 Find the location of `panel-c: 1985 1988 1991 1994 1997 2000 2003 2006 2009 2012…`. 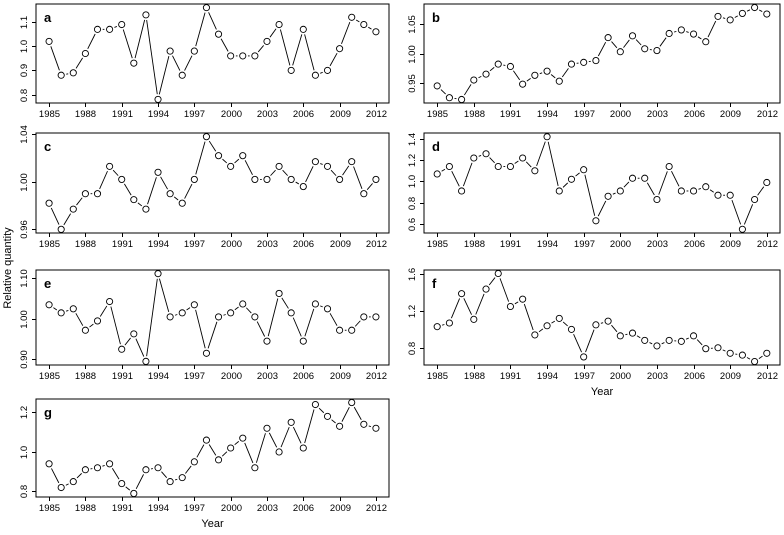

panel-c: 1985 1988 1991 1994 1997 2000 2003 2006 2009 2012… is located at coordinates (204, 187).